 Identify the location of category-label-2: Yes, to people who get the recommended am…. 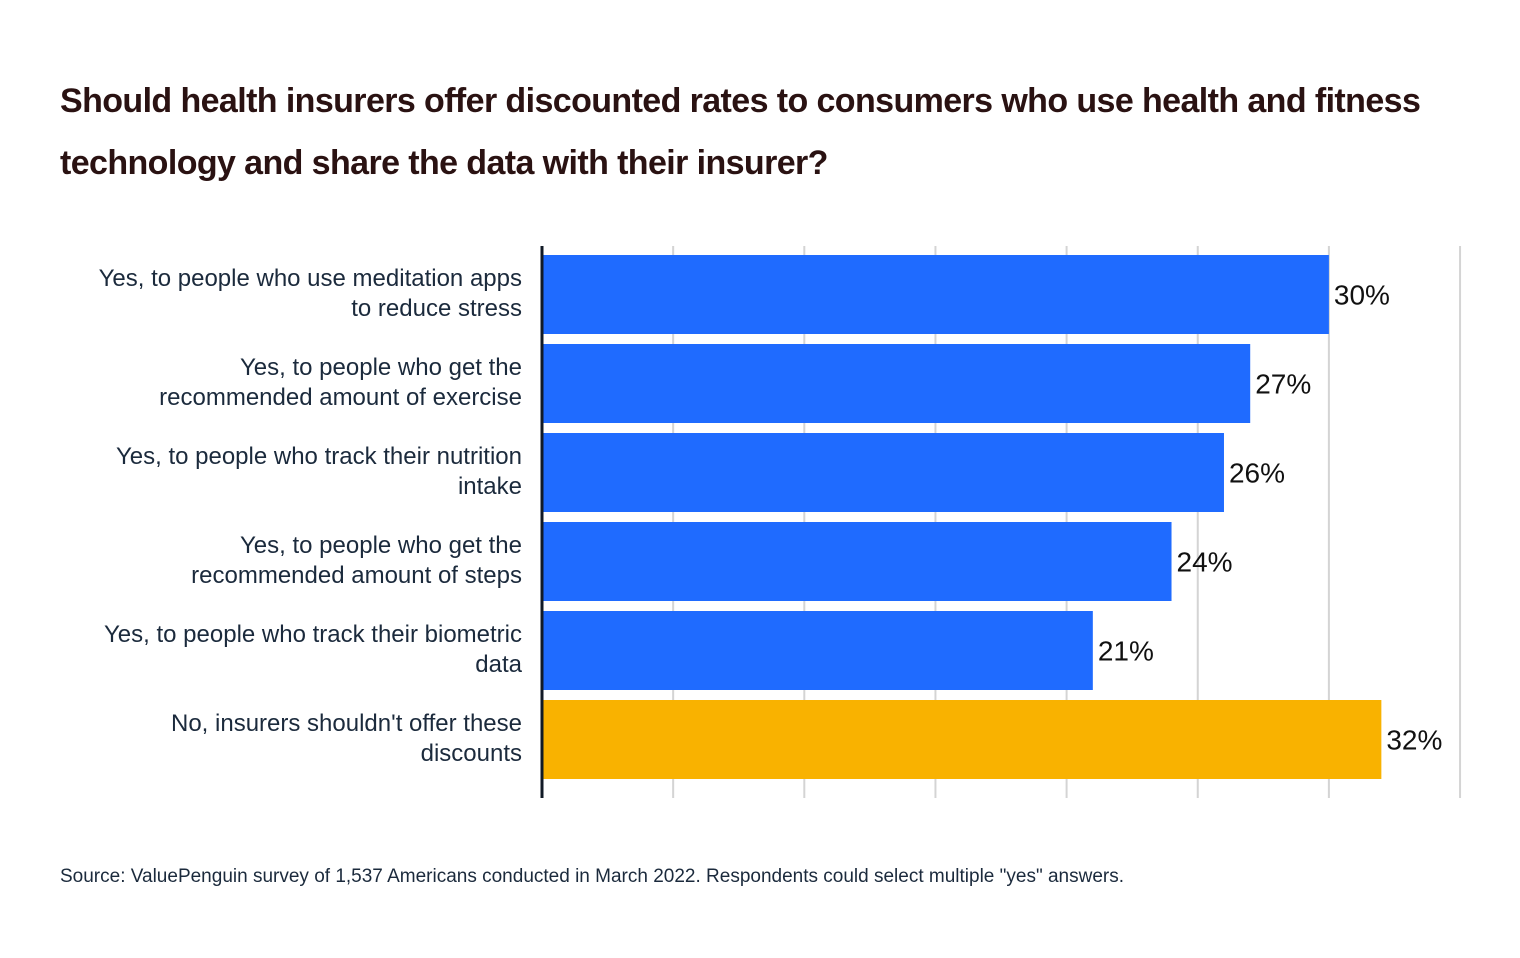
(282, 383).